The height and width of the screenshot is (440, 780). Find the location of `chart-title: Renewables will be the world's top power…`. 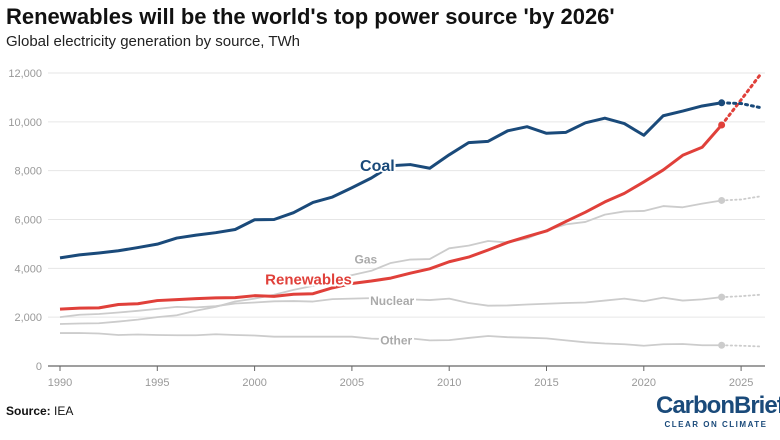

chart-title: Renewables will be the world's top power… is located at coordinates (310, 16).